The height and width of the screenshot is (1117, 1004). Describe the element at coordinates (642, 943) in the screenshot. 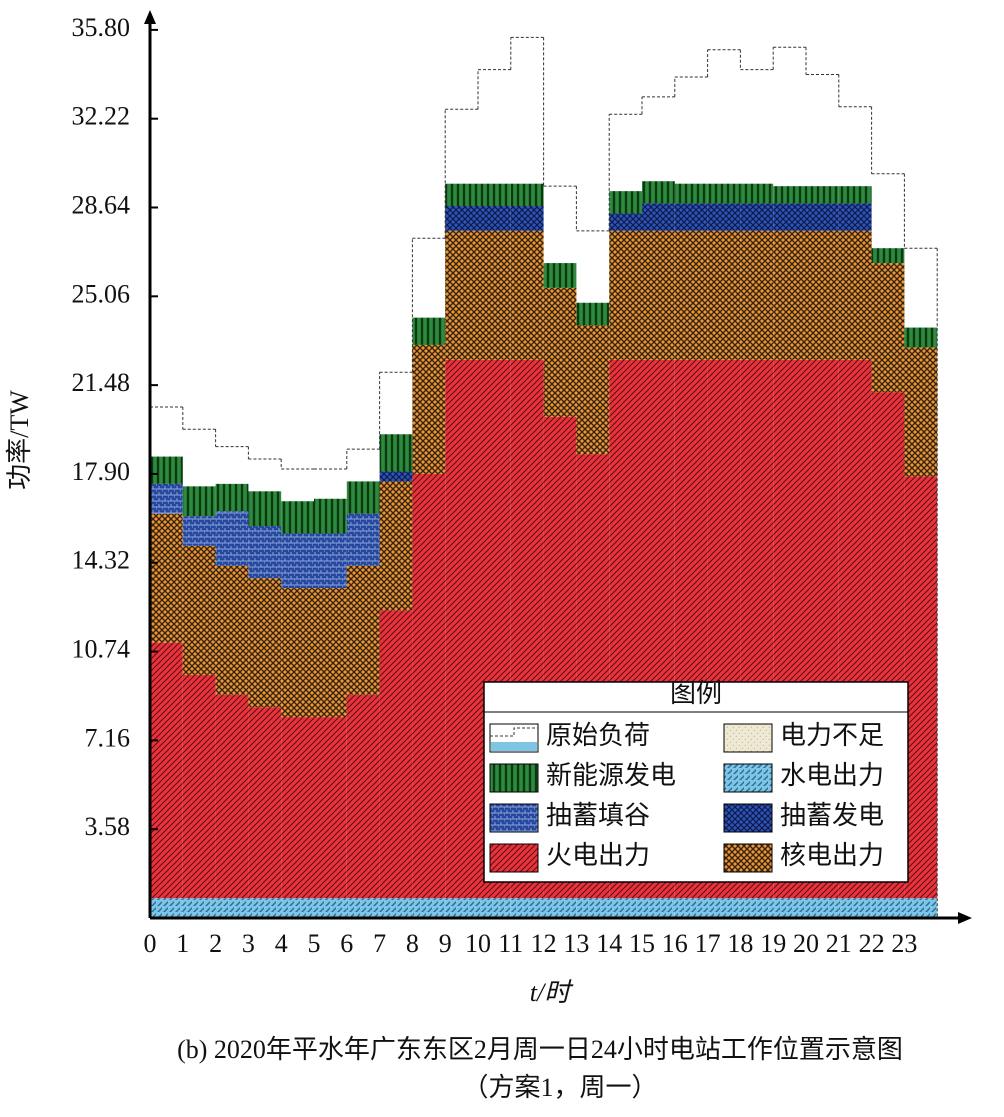

I see `x-tick-label: 15` at that location.